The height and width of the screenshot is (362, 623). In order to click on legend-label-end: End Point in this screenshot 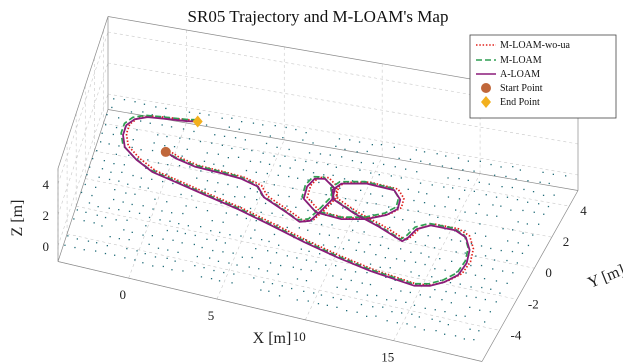, I will do `click(520, 102)`.